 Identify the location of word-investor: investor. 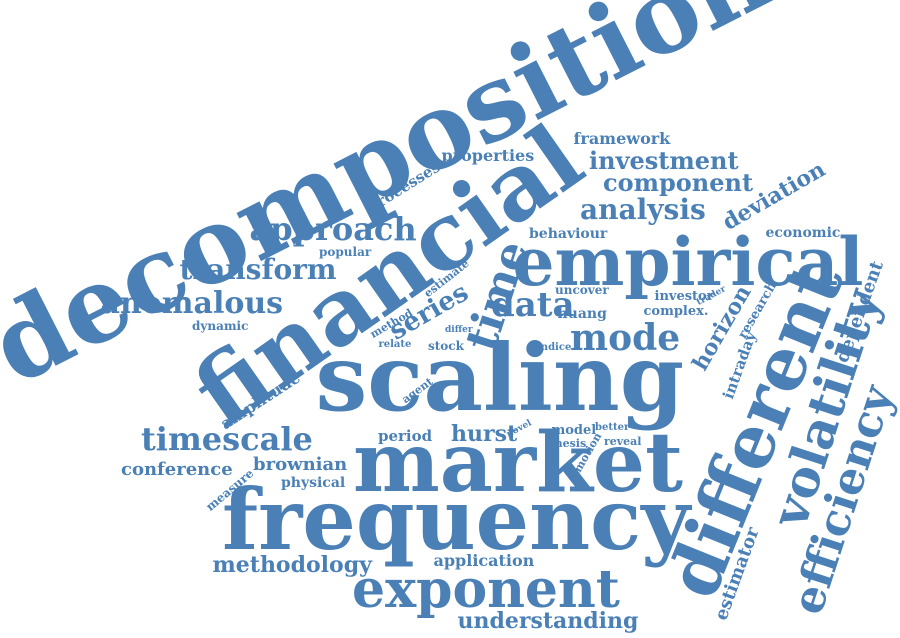
(684, 296).